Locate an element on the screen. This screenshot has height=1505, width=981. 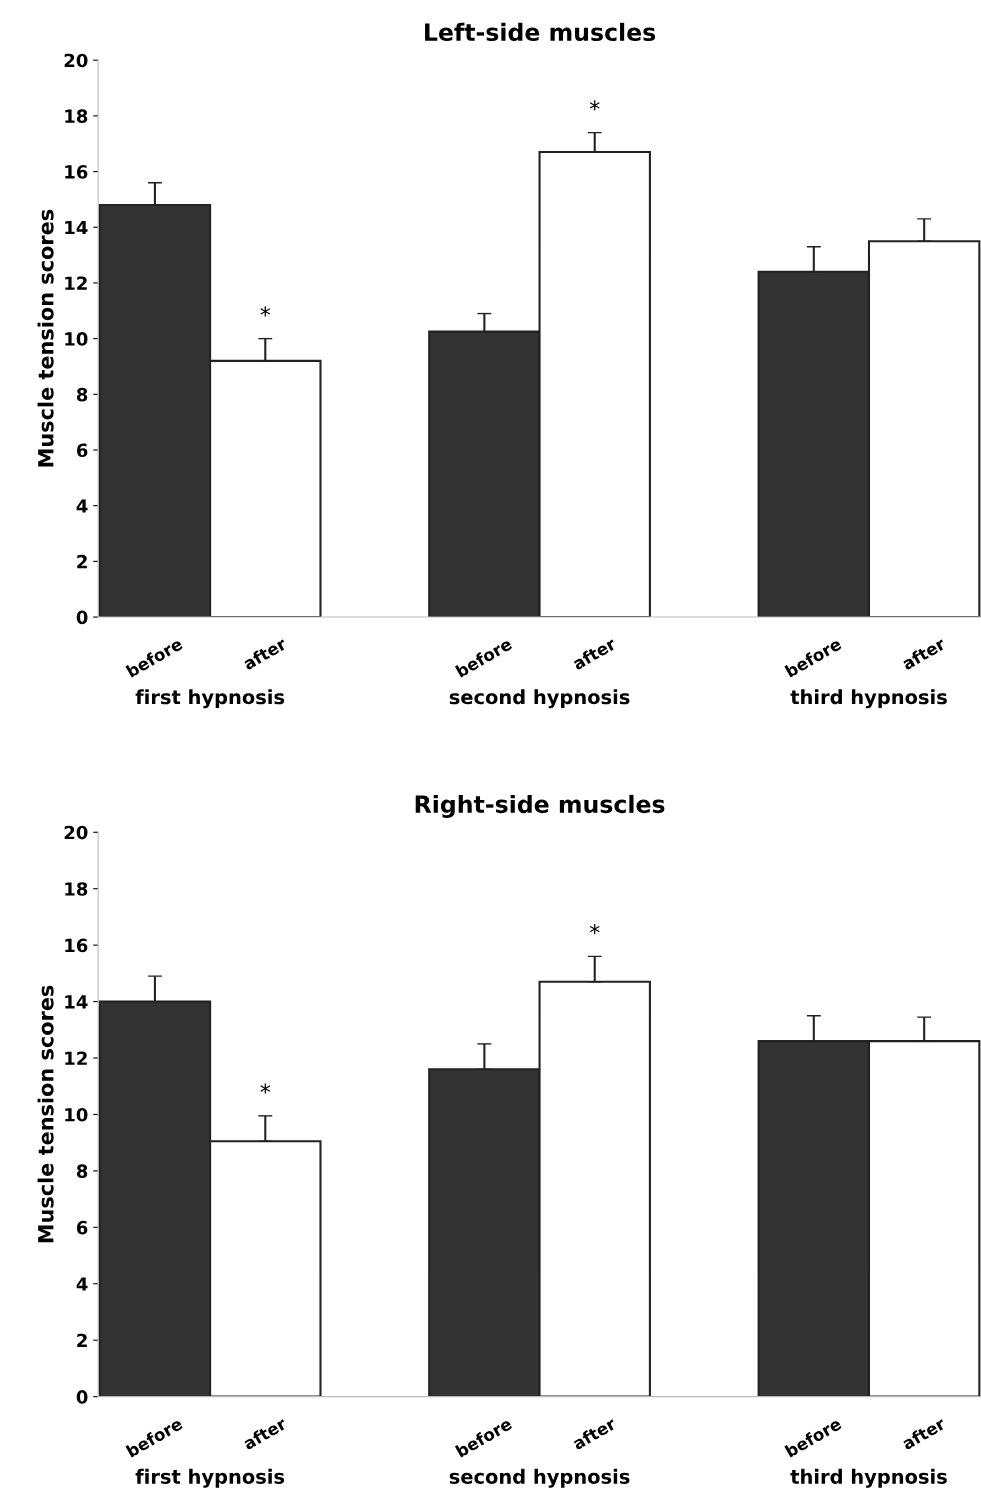
chart-title: Left-side muscles is located at coordinates (540, 32).